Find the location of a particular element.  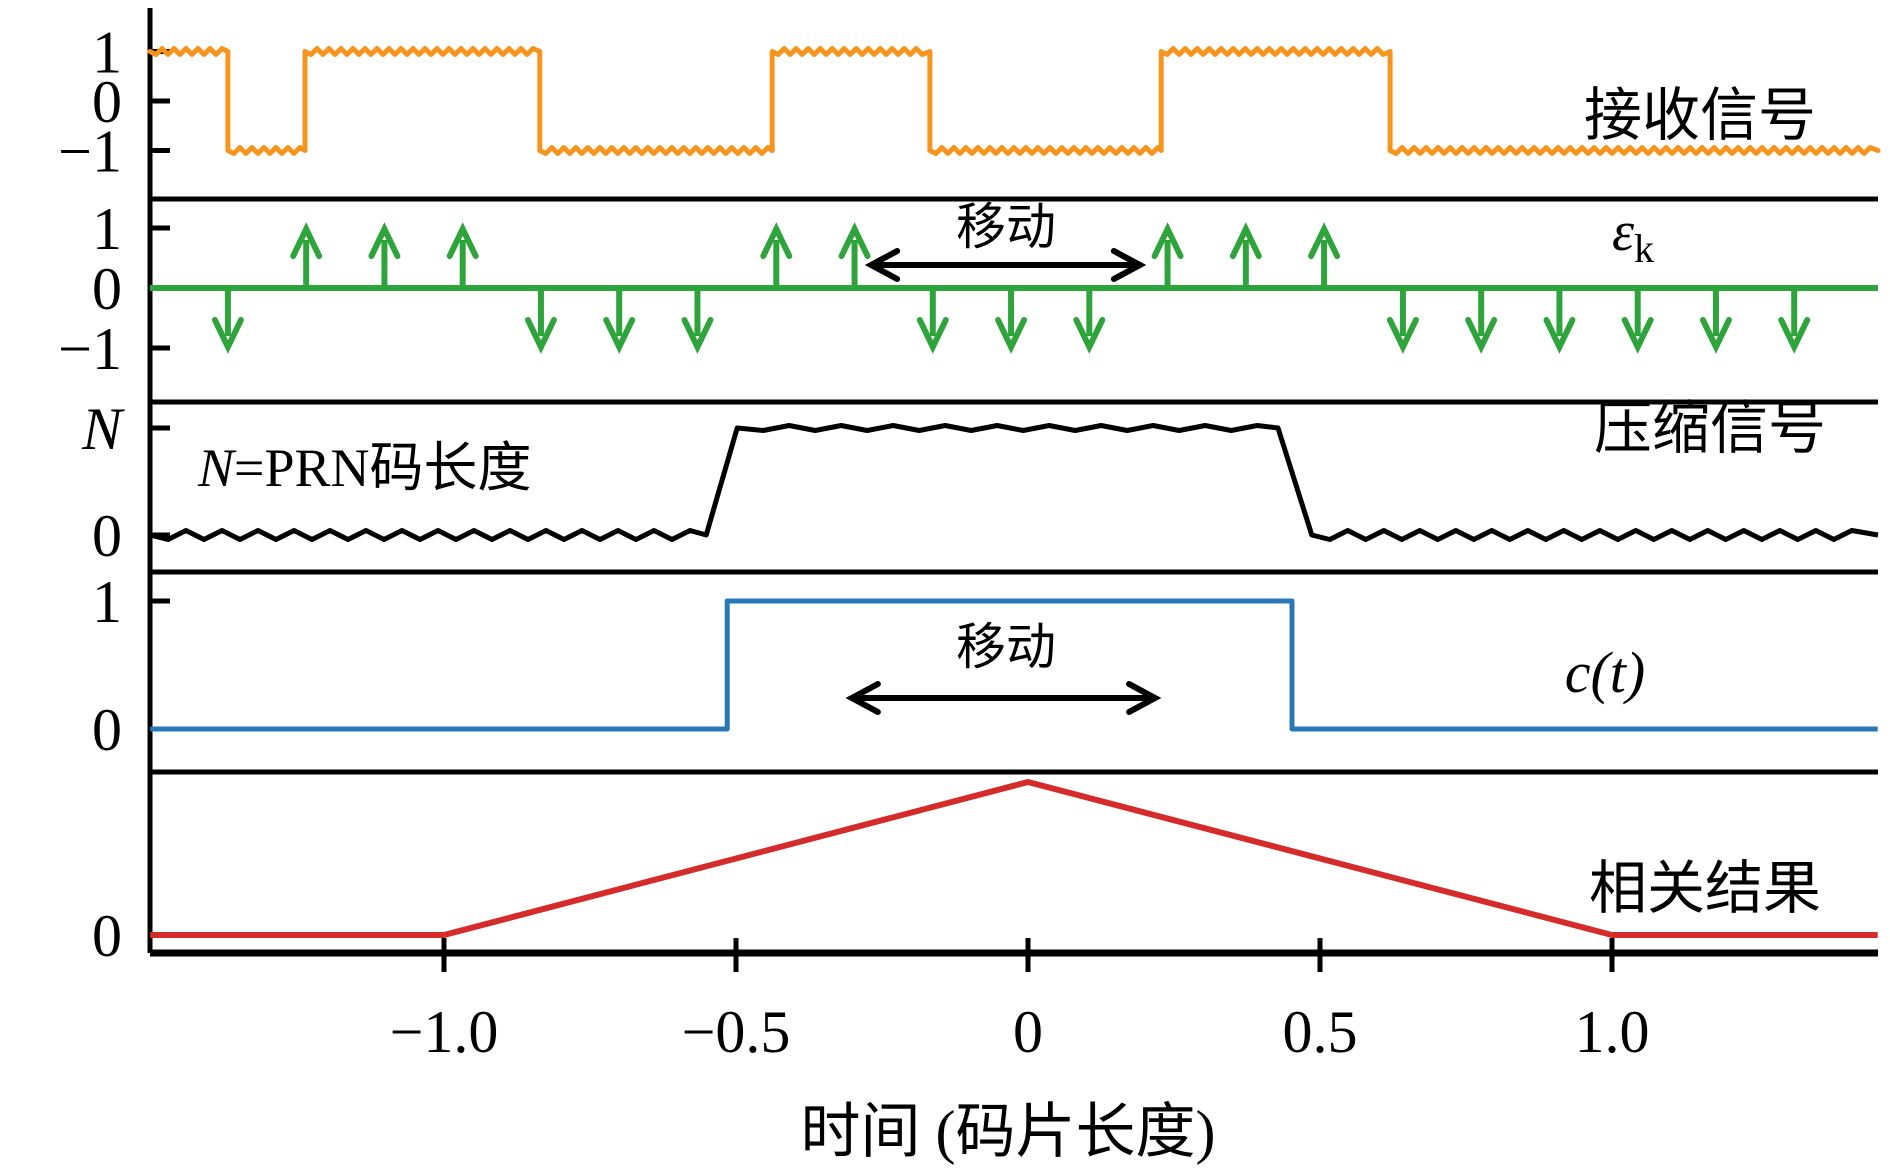

label-correlation-result: 相关结果 is located at coordinates (1705, 888).